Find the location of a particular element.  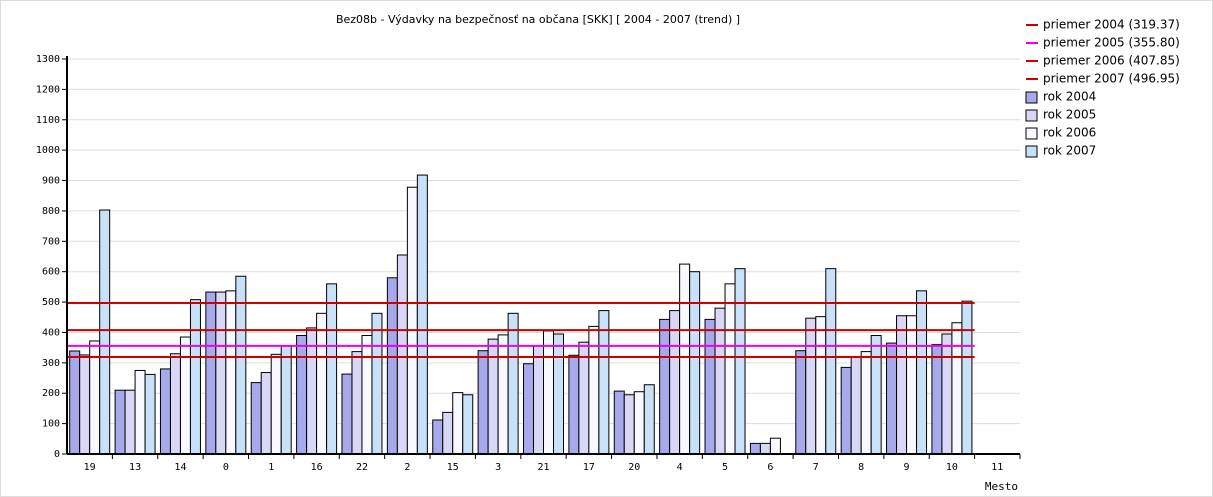

x-axis-label: Mesto is located at coordinates (1001, 486).